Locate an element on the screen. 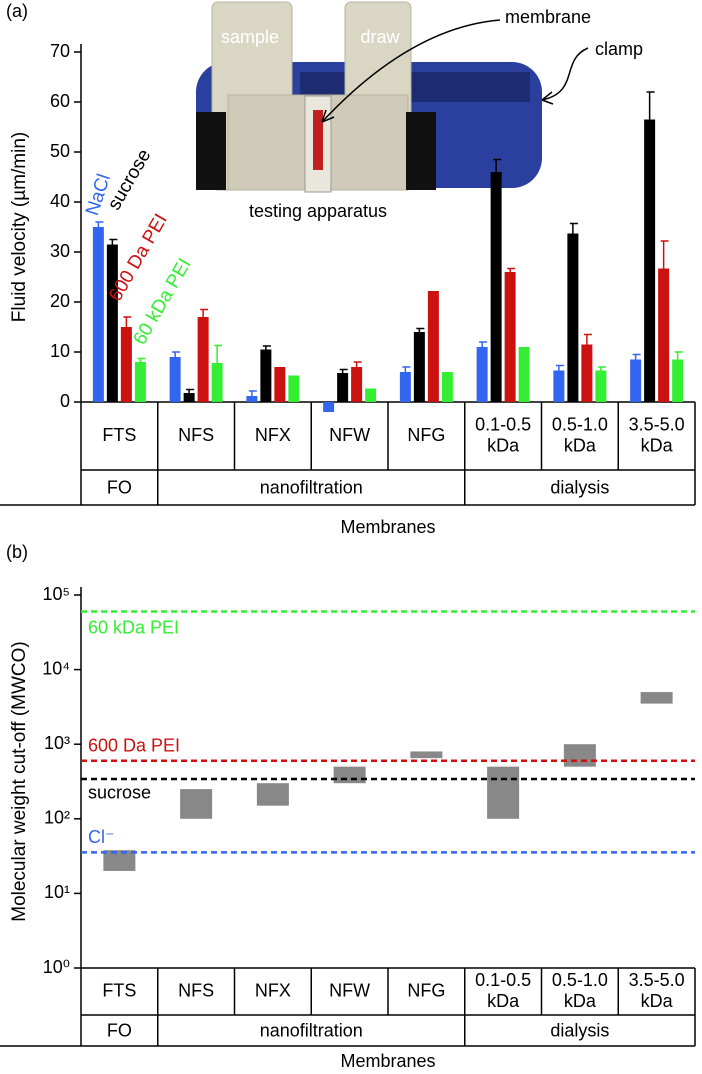  y-tick-label: 50 is located at coordinates (60, 151).